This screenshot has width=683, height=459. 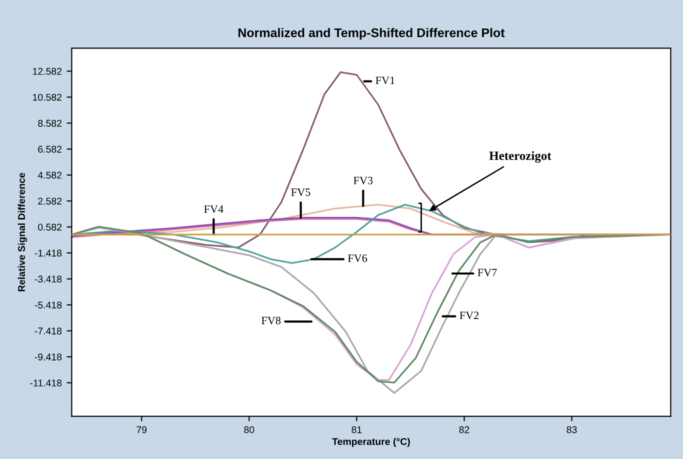 I want to click on y-tick-label: -9.418, so click(x=48, y=357).